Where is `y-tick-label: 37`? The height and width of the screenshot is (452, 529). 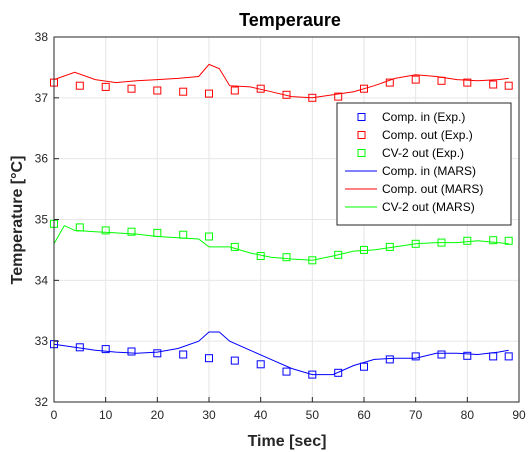 y-tick-label: 37 is located at coordinates (42, 98).